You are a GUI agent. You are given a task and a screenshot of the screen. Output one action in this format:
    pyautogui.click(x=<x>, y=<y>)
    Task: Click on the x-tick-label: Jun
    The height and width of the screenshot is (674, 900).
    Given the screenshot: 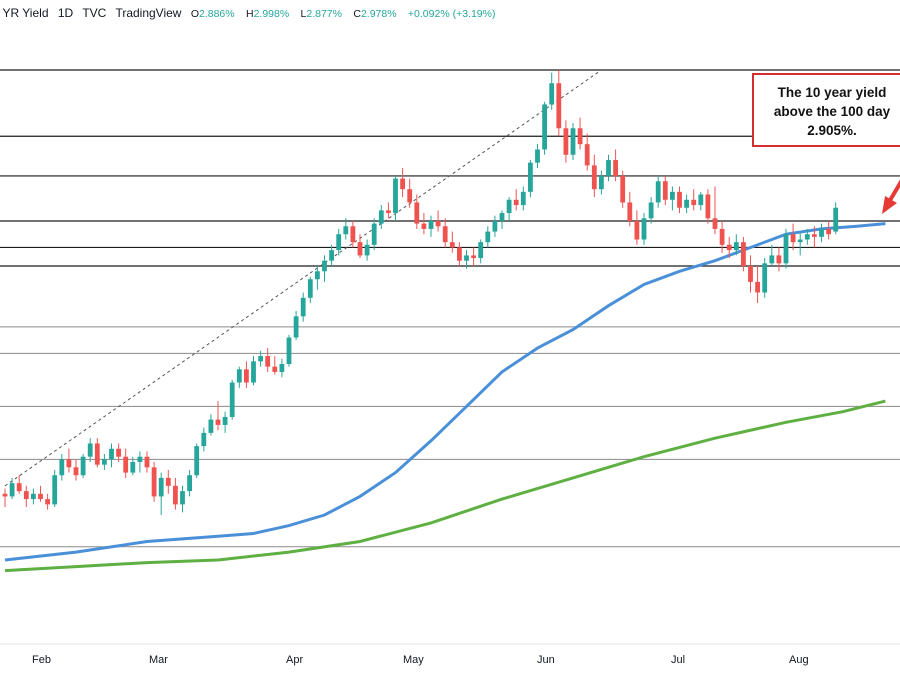 What is the action you would take?
    pyautogui.click(x=546, y=660)
    